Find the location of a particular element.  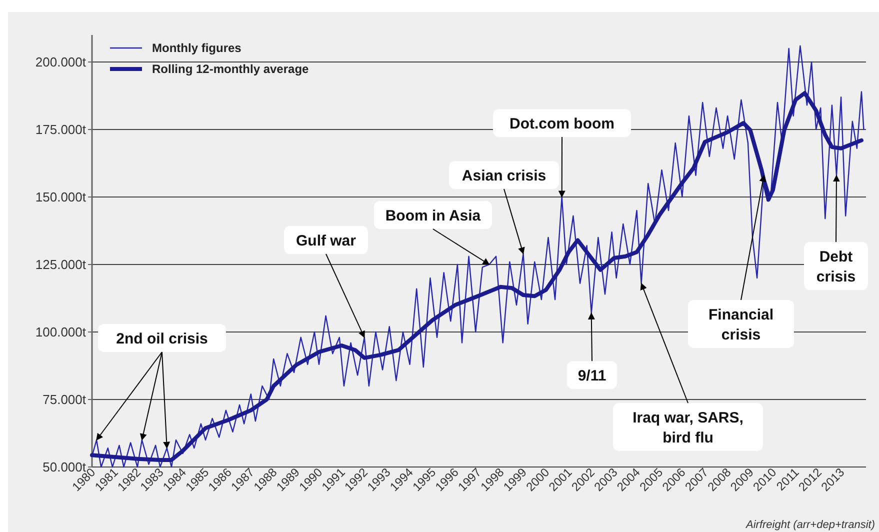

annotation: Boom in Asia is located at coordinates (433, 215).